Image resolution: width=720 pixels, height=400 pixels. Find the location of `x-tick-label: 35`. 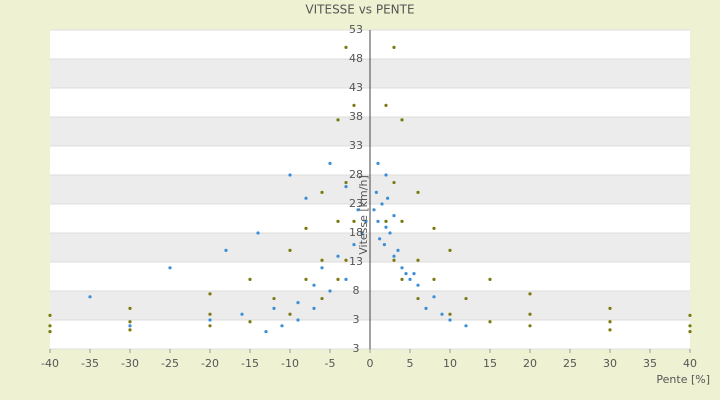

x-tick-label: 35 is located at coordinates (650, 363).